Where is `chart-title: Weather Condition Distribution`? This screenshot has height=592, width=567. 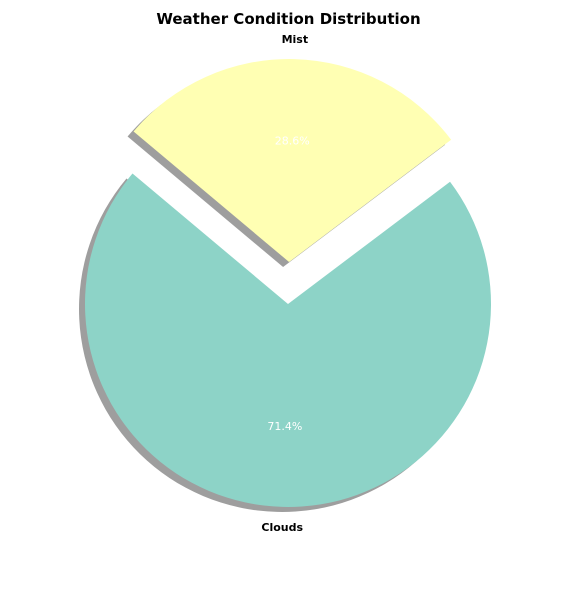 chart-title: Weather Condition Distribution is located at coordinates (288, 19).